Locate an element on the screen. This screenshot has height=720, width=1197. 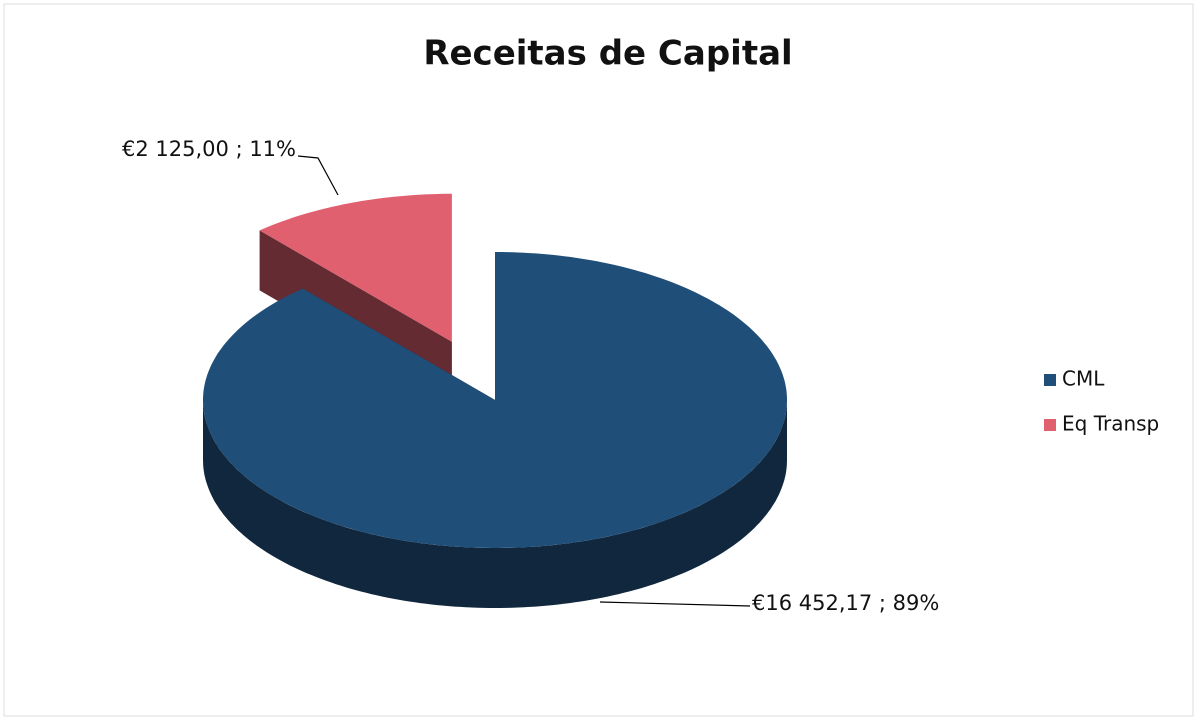
data-label: €2 125,00 ; 11% is located at coordinates (209, 149).